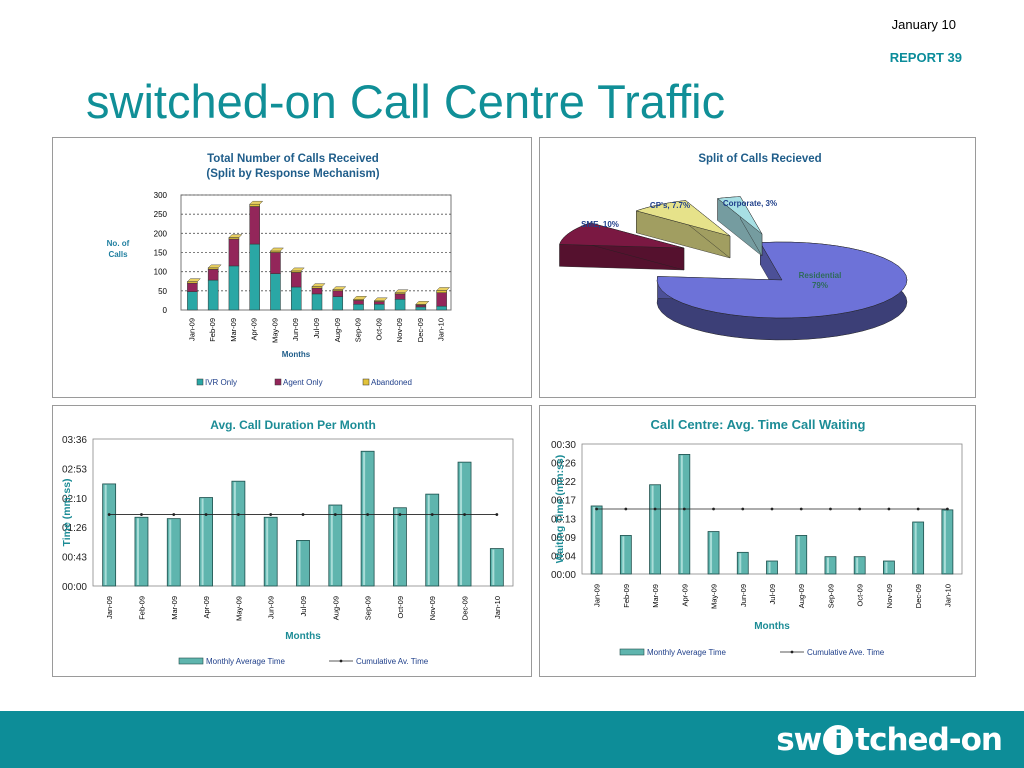 The width and height of the screenshot is (1024, 768). Describe the element at coordinates (563, 464) in the screenshot. I see `y-tick-label: 00:26` at that location.